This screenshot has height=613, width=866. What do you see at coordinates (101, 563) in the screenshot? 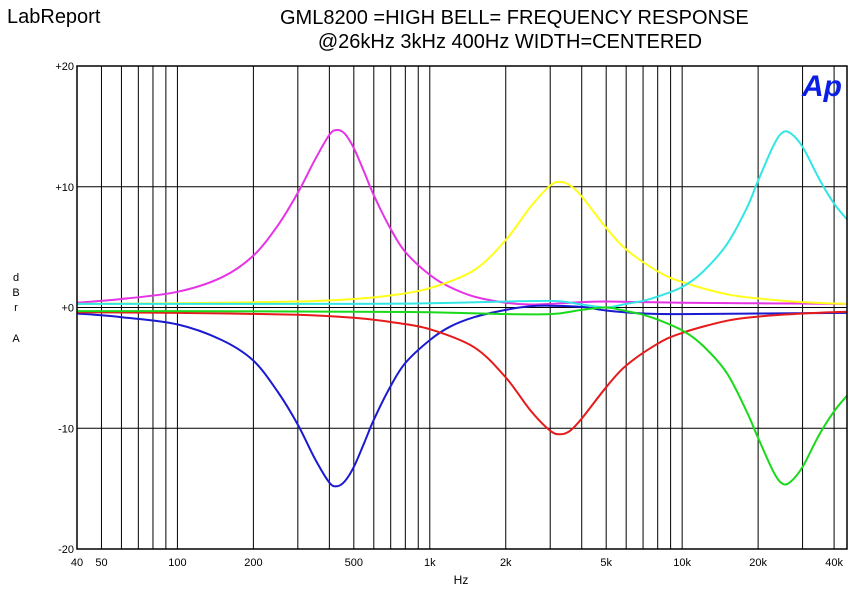
I see `x-tick-label: 50` at bounding box center [101, 563].